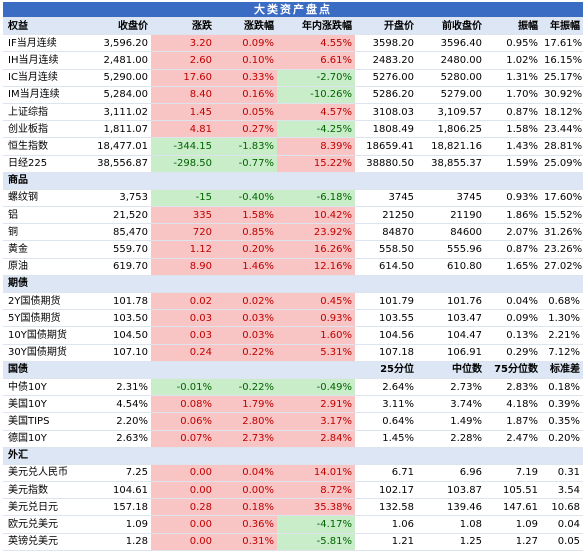 The image size is (586, 551). What do you see at coordinates (246, 301) in the screenshot?
I see `change-pct: 0.02%` at bounding box center [246, 301].